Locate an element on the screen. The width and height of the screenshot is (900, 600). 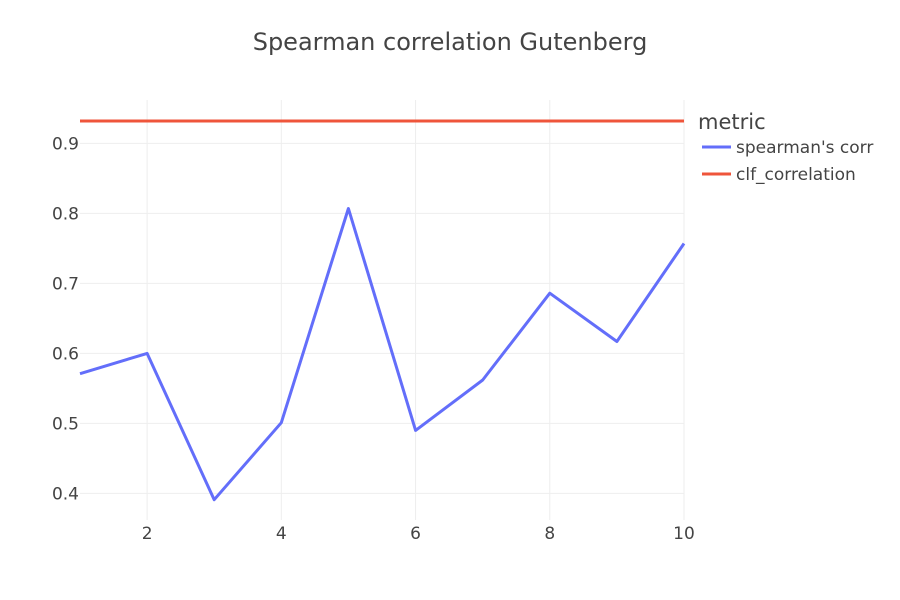
x-tick-label: 6 is located at coordinates (415, 534).